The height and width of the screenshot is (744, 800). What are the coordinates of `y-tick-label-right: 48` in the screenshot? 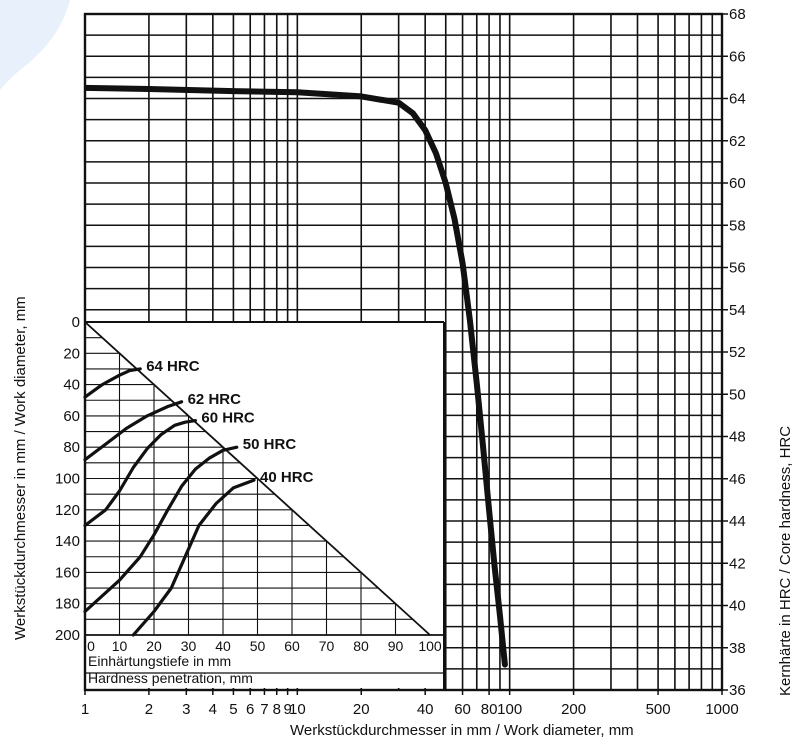 It's located at (737, 437).